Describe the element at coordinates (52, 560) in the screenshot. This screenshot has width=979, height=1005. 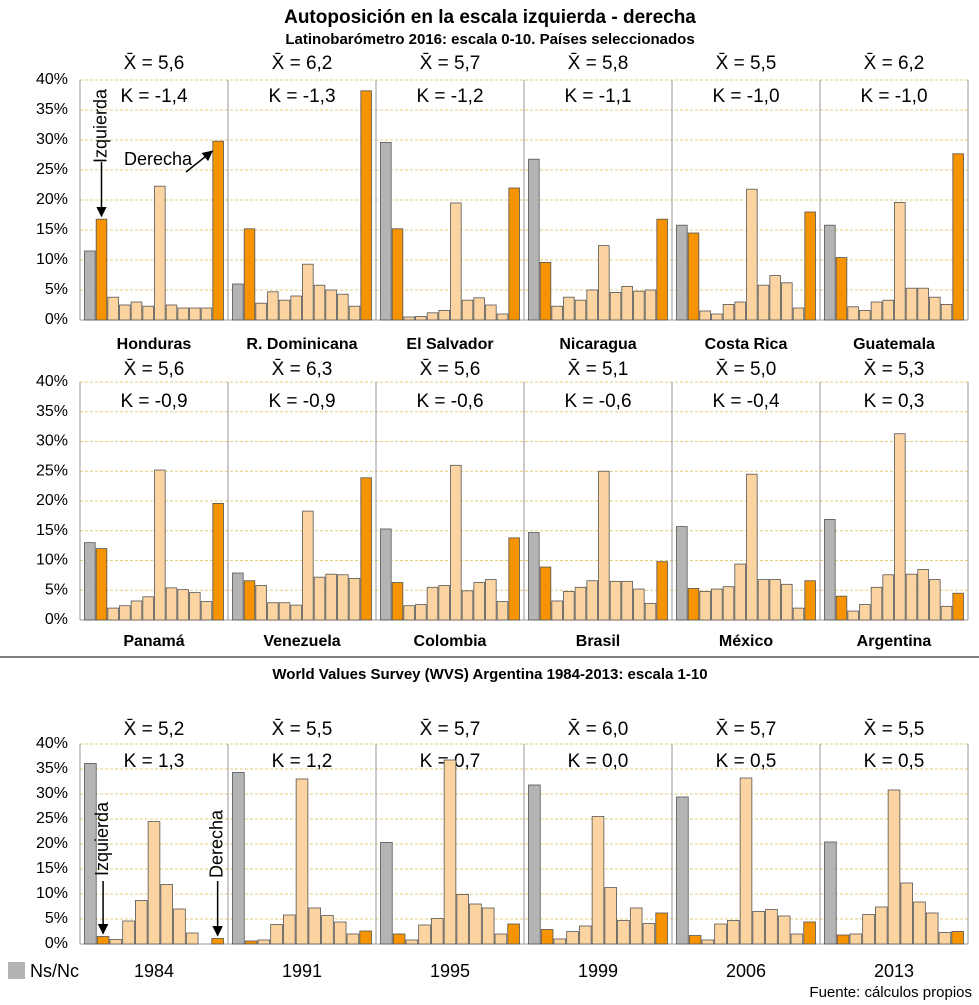
I see `y-tick-label: 10%` at that location.